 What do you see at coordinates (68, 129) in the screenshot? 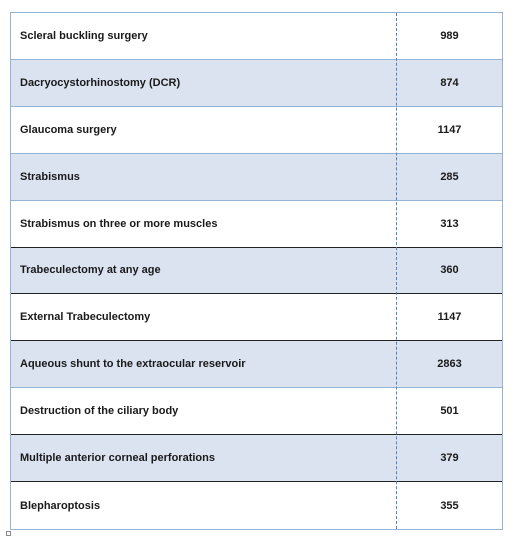
I see `procedure-cell: Glaucoma surgery` at bounding box center [68, 129].